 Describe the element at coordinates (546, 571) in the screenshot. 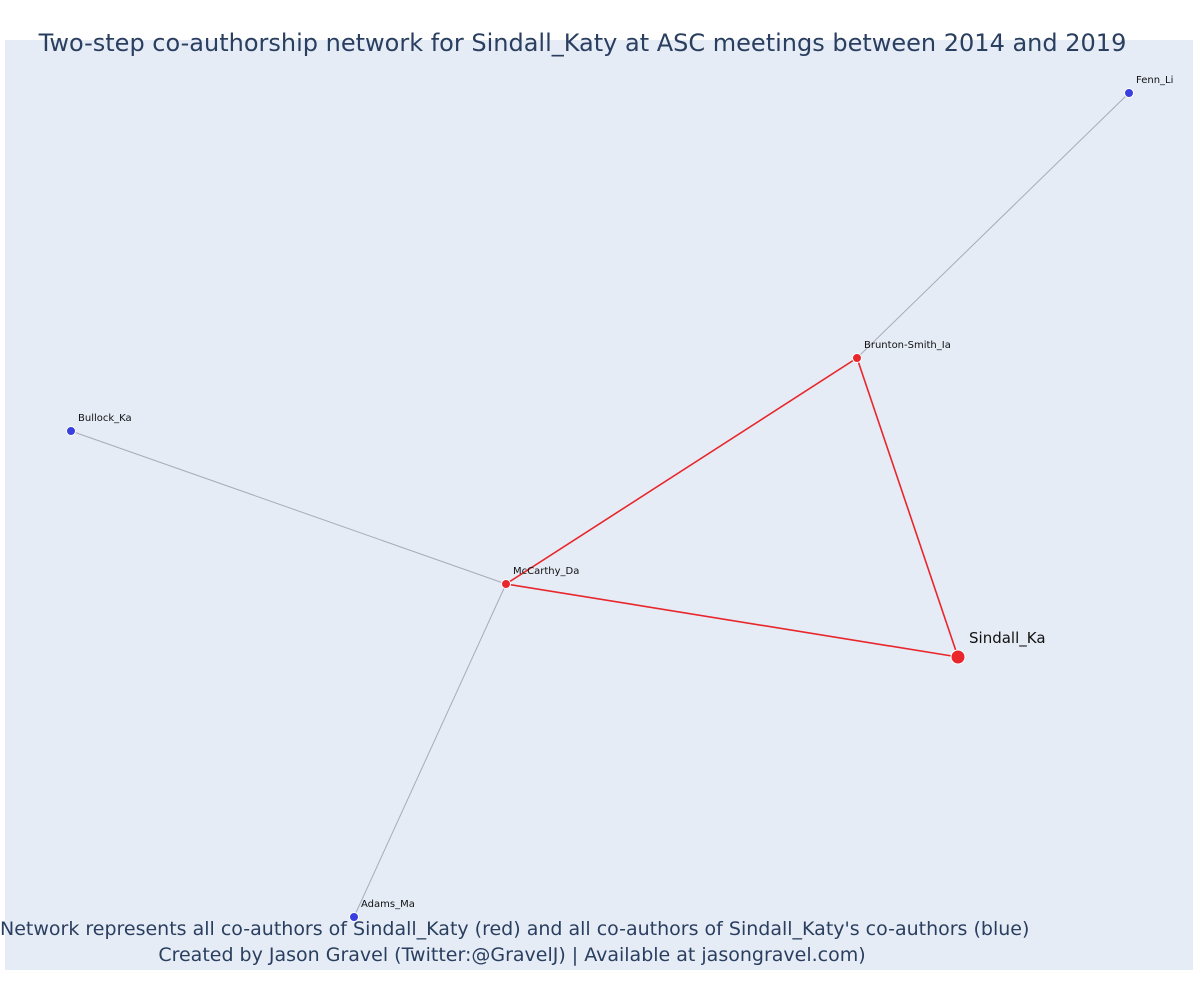

I see `node-label-McCarthy_Da: McCarthy_Da` at that location.